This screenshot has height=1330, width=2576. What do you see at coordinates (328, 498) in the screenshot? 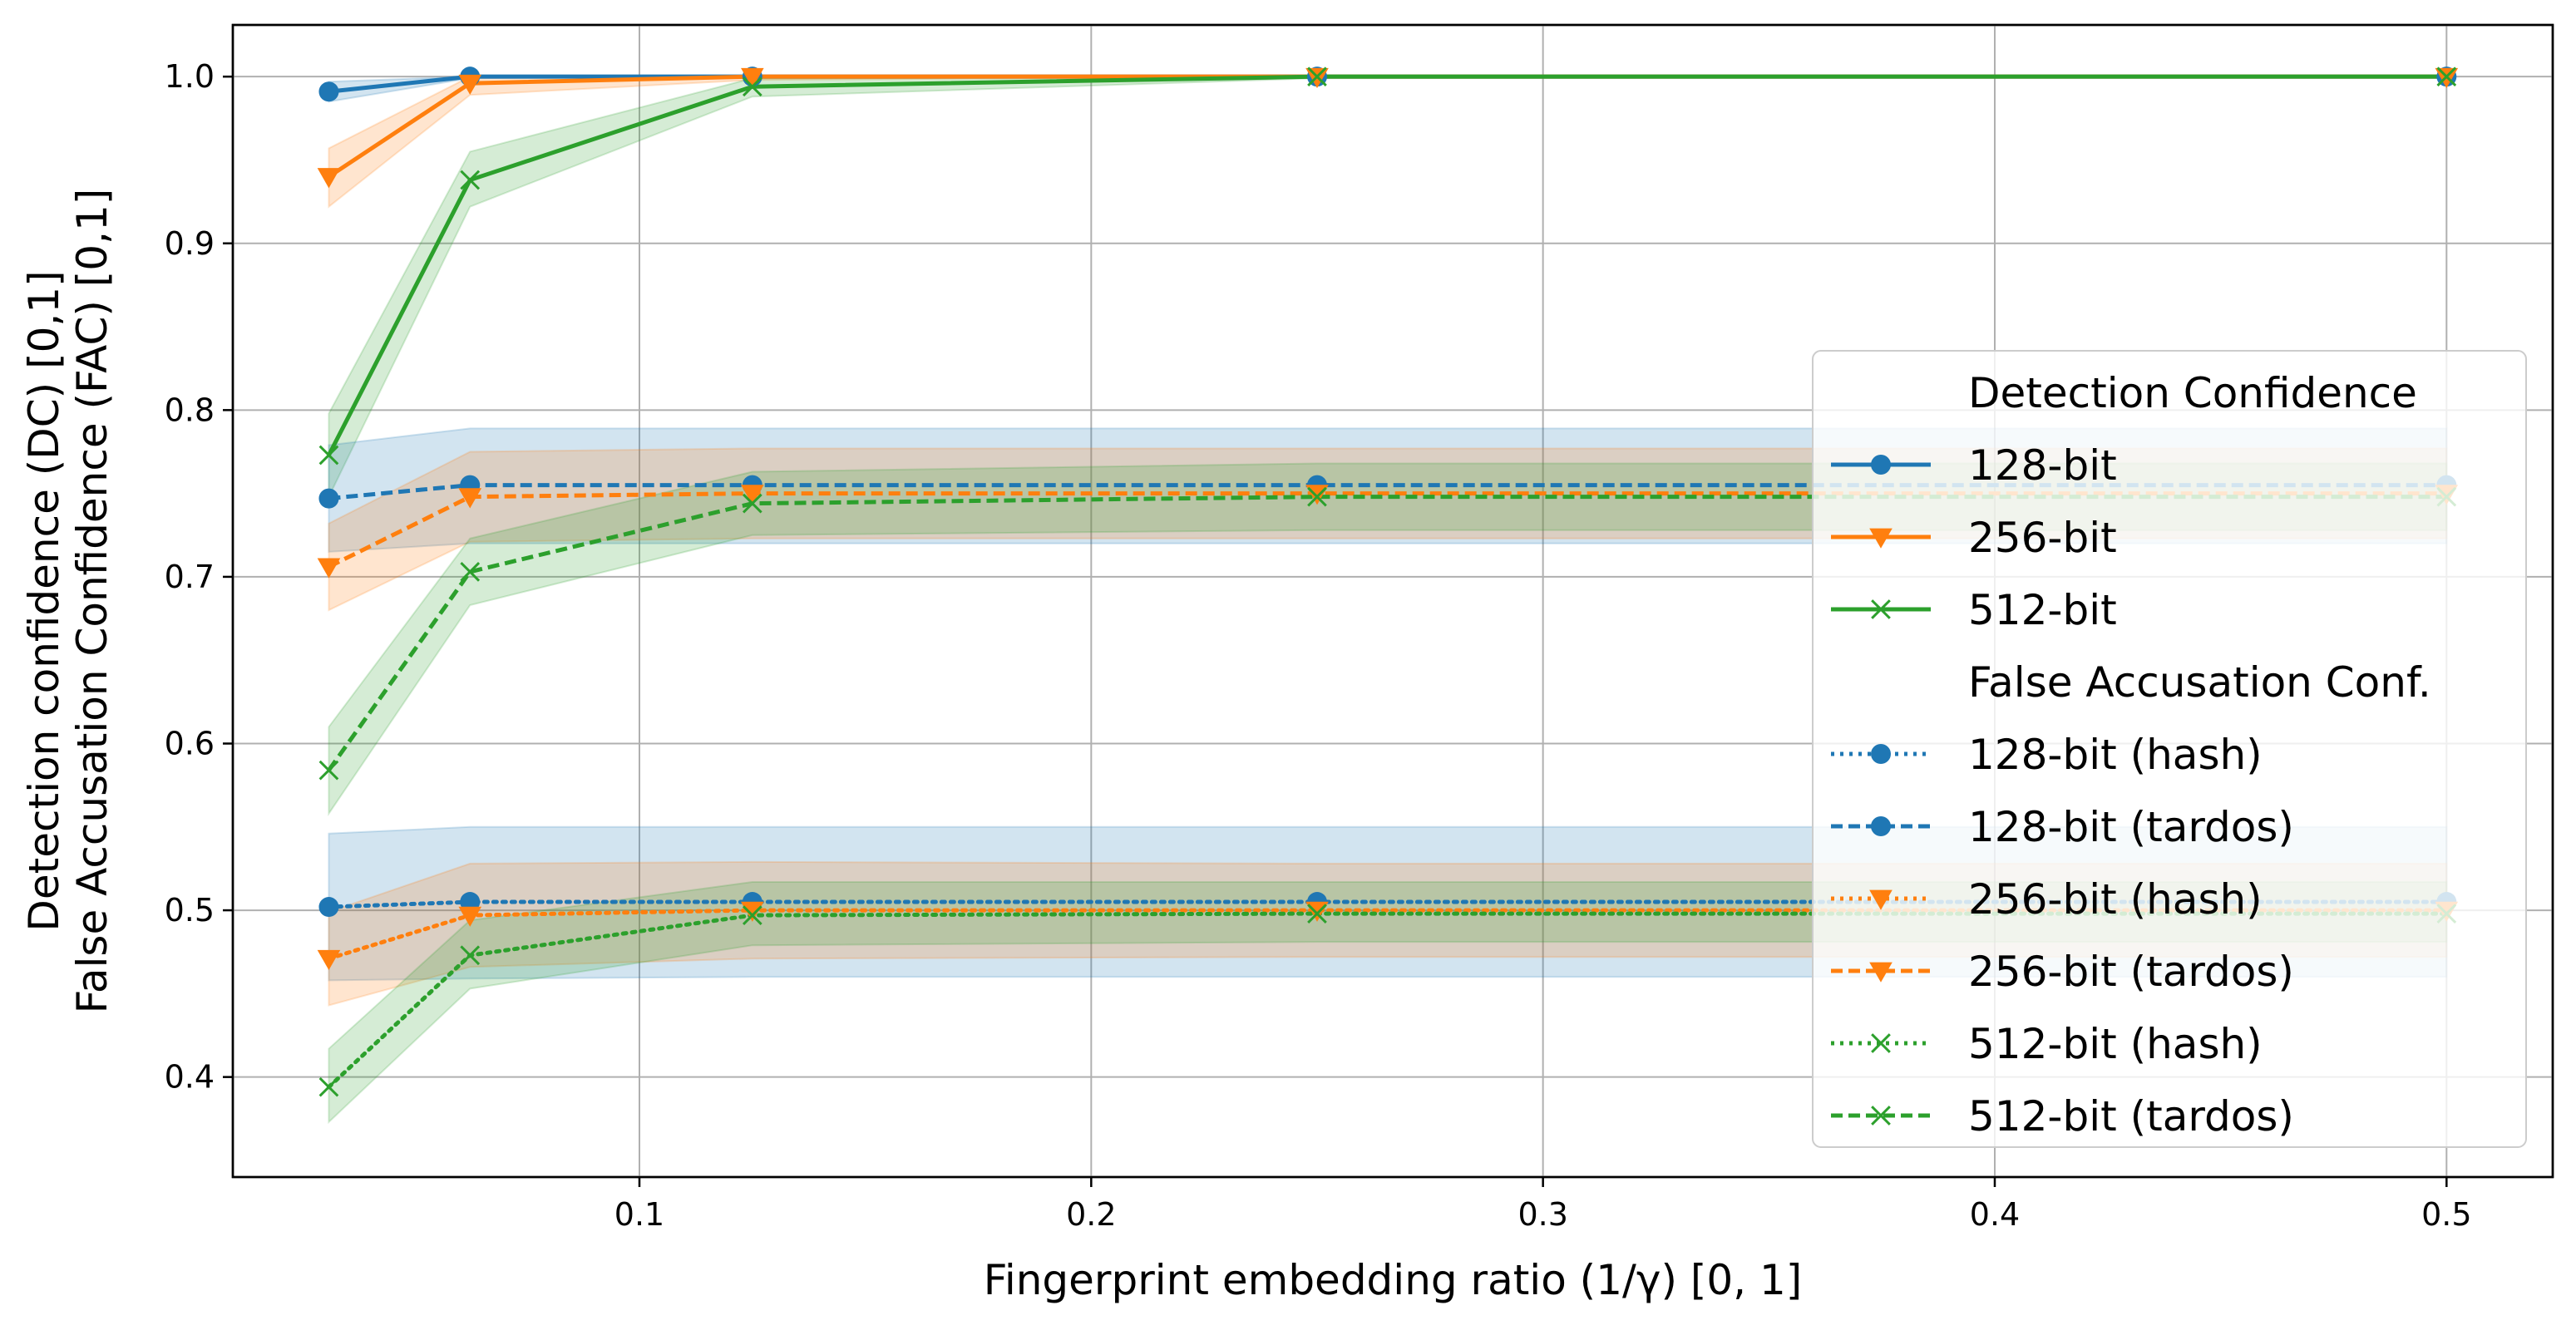
I see `point-128-bit-tardos` at bounding box center [328, 498].